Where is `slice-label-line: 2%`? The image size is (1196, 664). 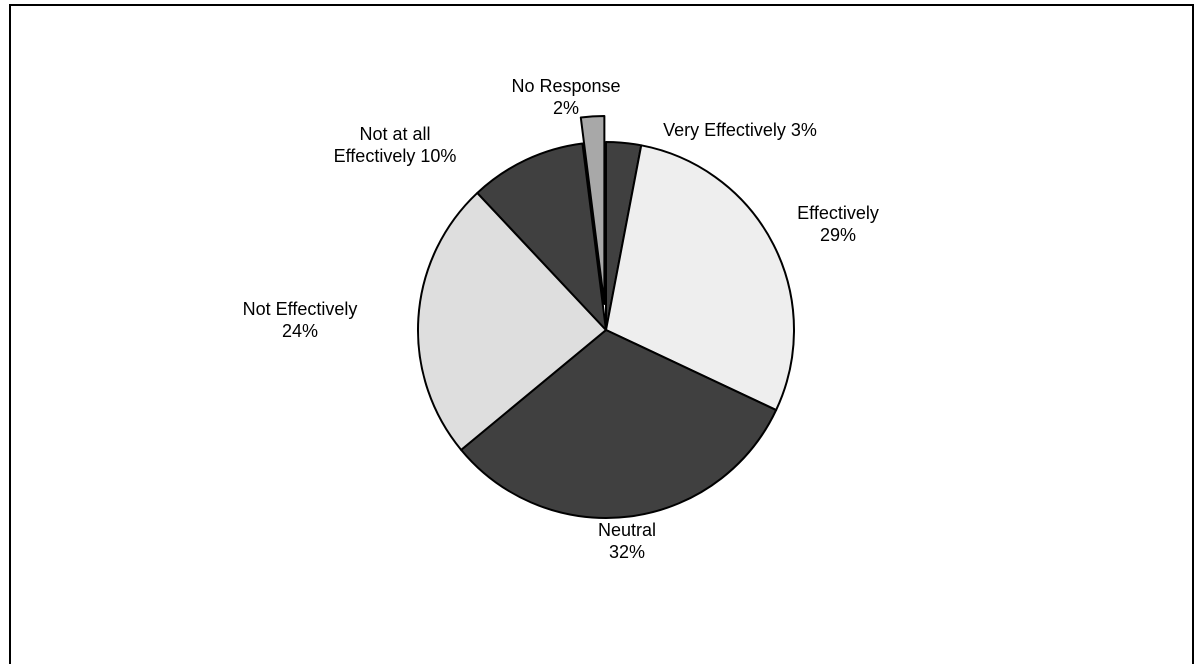
slice-label-line: 2% is located at coordinates (566, 108).